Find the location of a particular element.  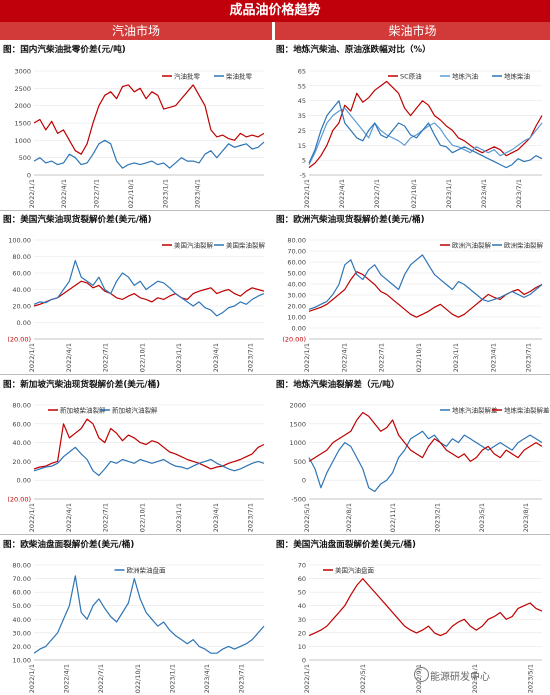

y-tick-label: 50 is located at coordinates (302, 593).